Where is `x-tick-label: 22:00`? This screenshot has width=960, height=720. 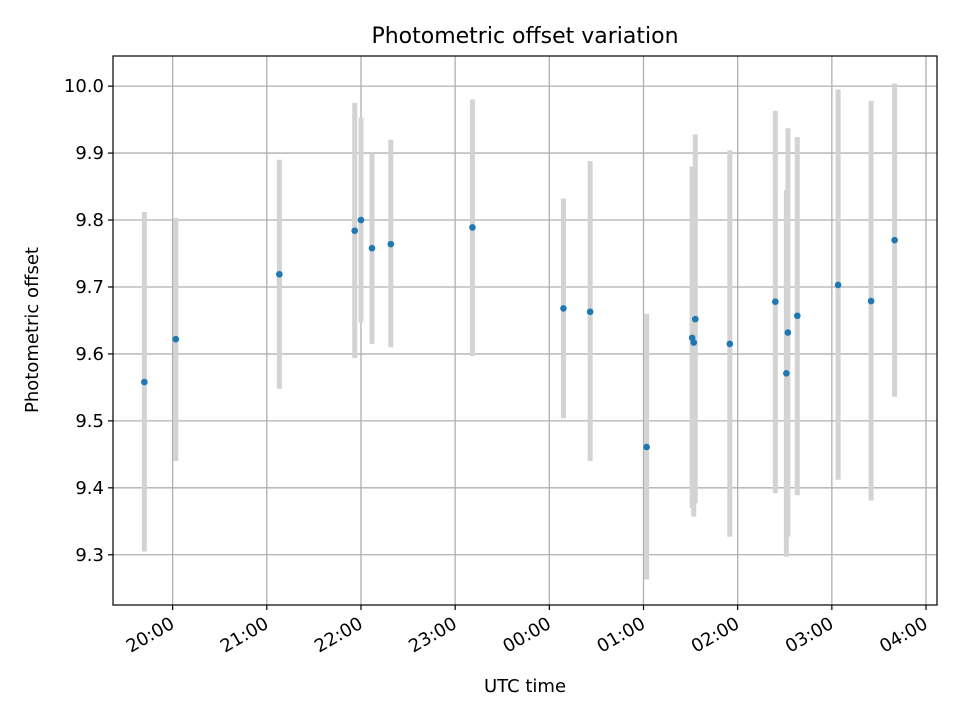 x-tick-label: 22:00 is located at coordinates (338, 635).